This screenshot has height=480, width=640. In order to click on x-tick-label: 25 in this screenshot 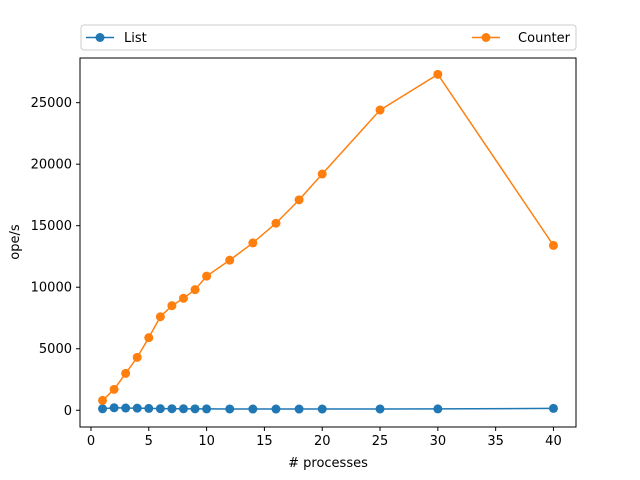, I will do `click(380, 441)`.